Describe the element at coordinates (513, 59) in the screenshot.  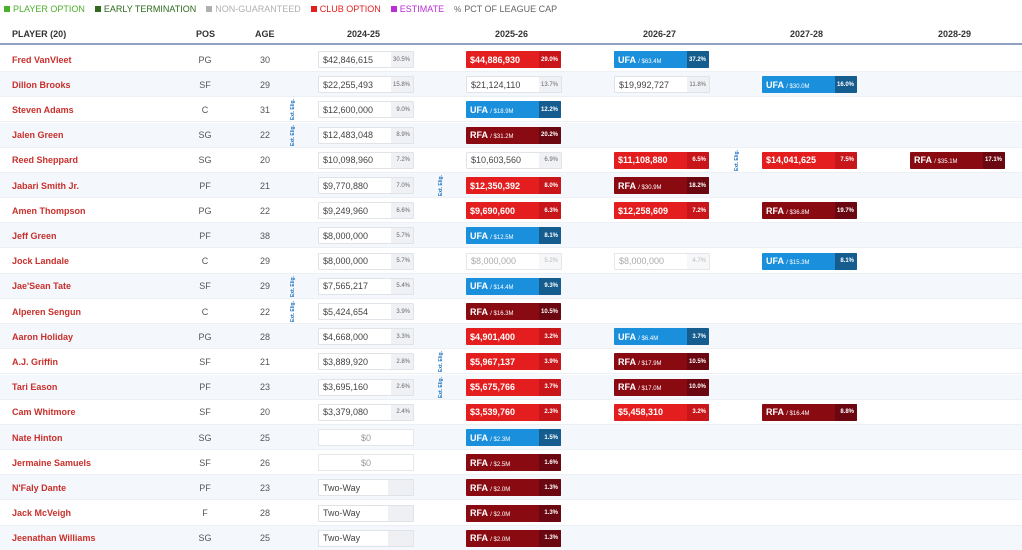
I see `salary-y2-club: $44,886,930 29.0%` at that location.